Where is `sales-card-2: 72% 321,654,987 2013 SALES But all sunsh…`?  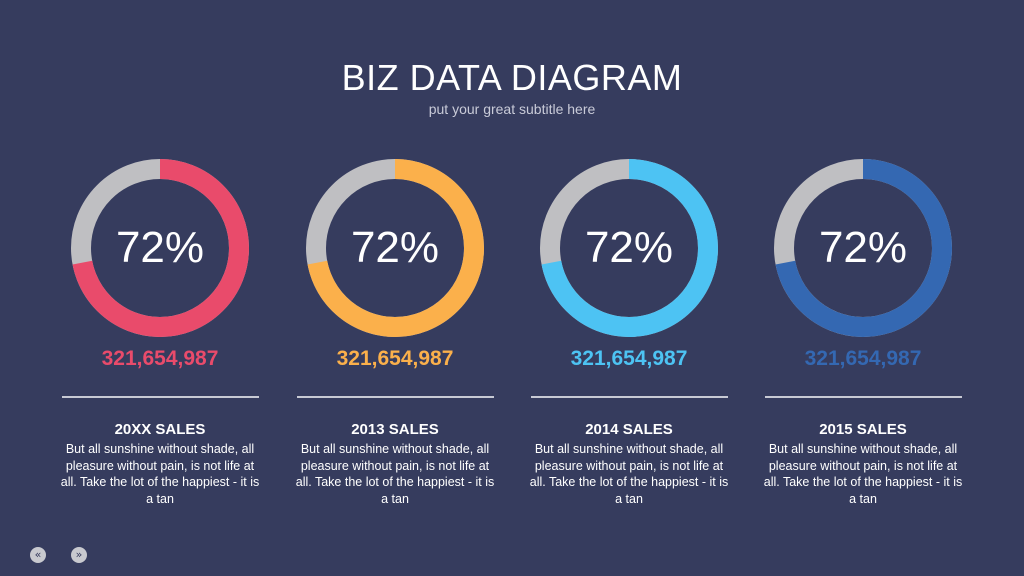
sales-card-2: 72% 321,654,987 2013 SALES But all sunsh… is located at coordinates (395, 335).